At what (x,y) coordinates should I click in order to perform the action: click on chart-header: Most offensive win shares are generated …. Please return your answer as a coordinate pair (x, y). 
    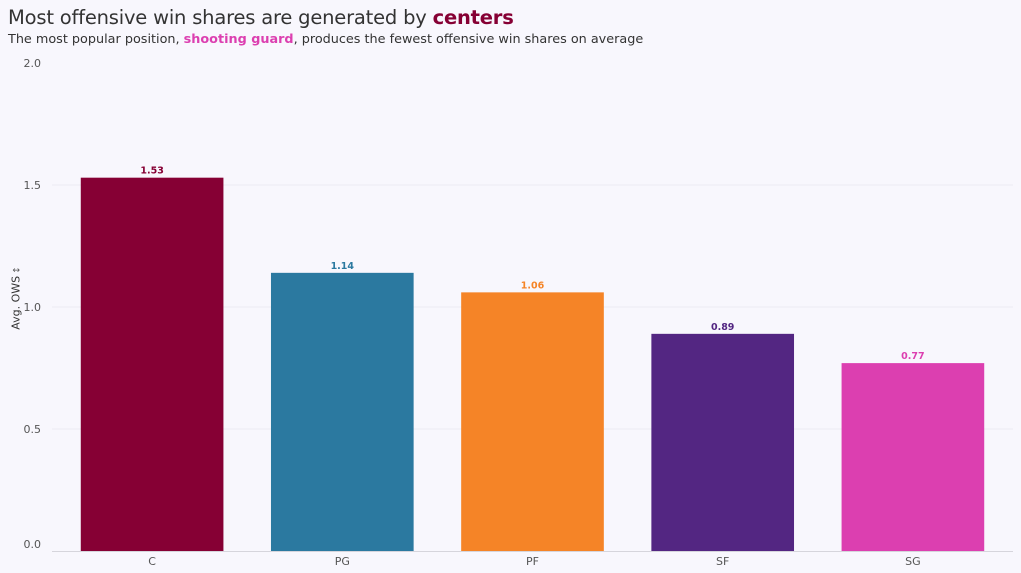
    Looking at the image, I should click on (325, 26).